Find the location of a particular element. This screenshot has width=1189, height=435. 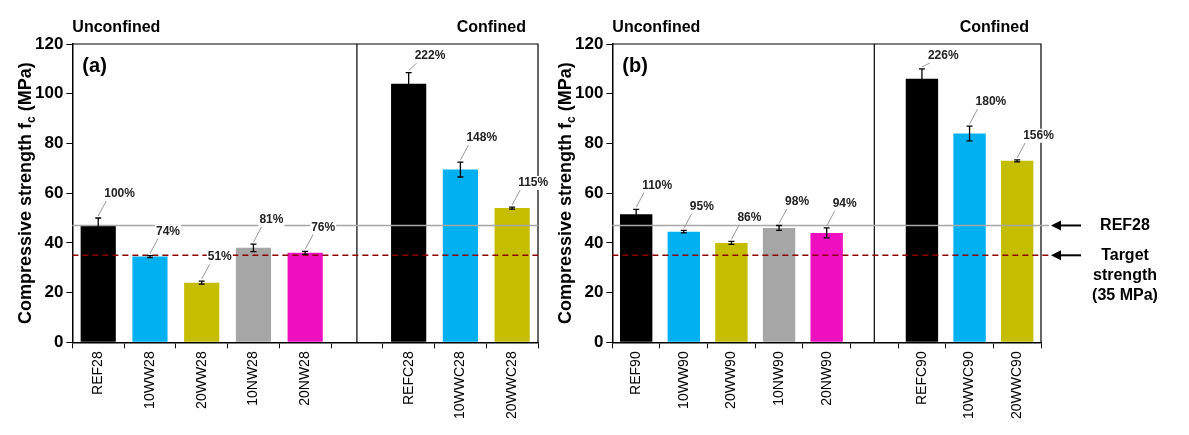

annotation: 74% is located at coordinates (168, 230).